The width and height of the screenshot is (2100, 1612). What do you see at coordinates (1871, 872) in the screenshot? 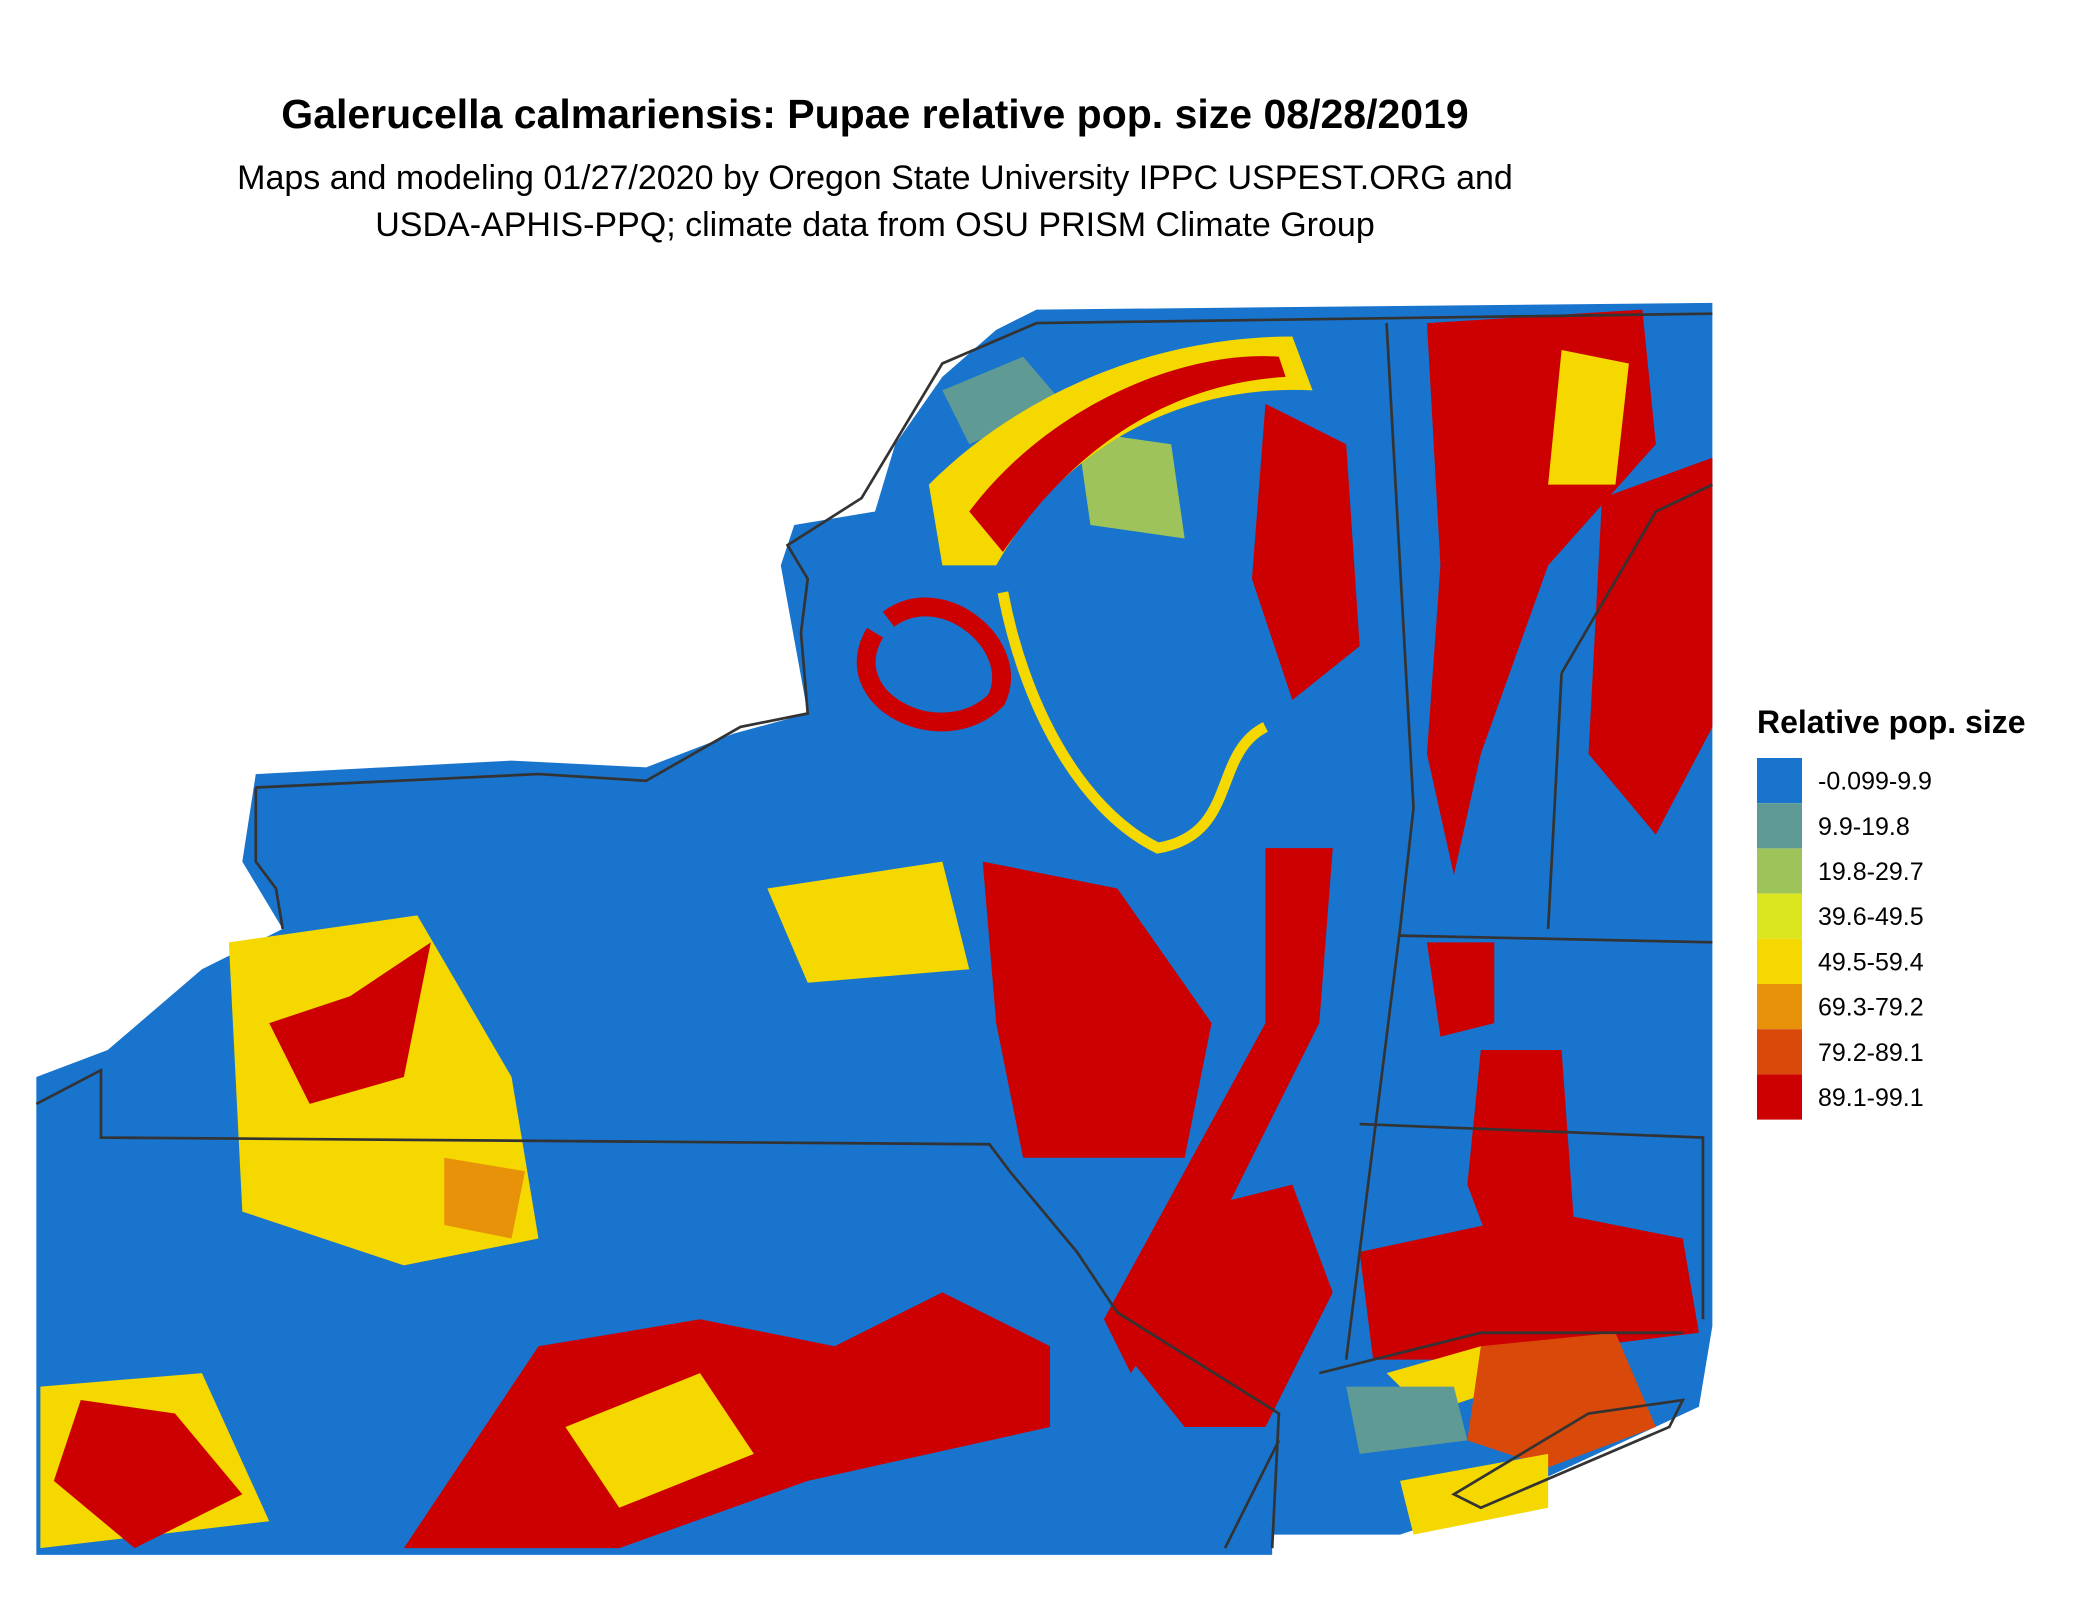
I see `legend-label: 19.8-29.7` at bounding box center [1871, 872].